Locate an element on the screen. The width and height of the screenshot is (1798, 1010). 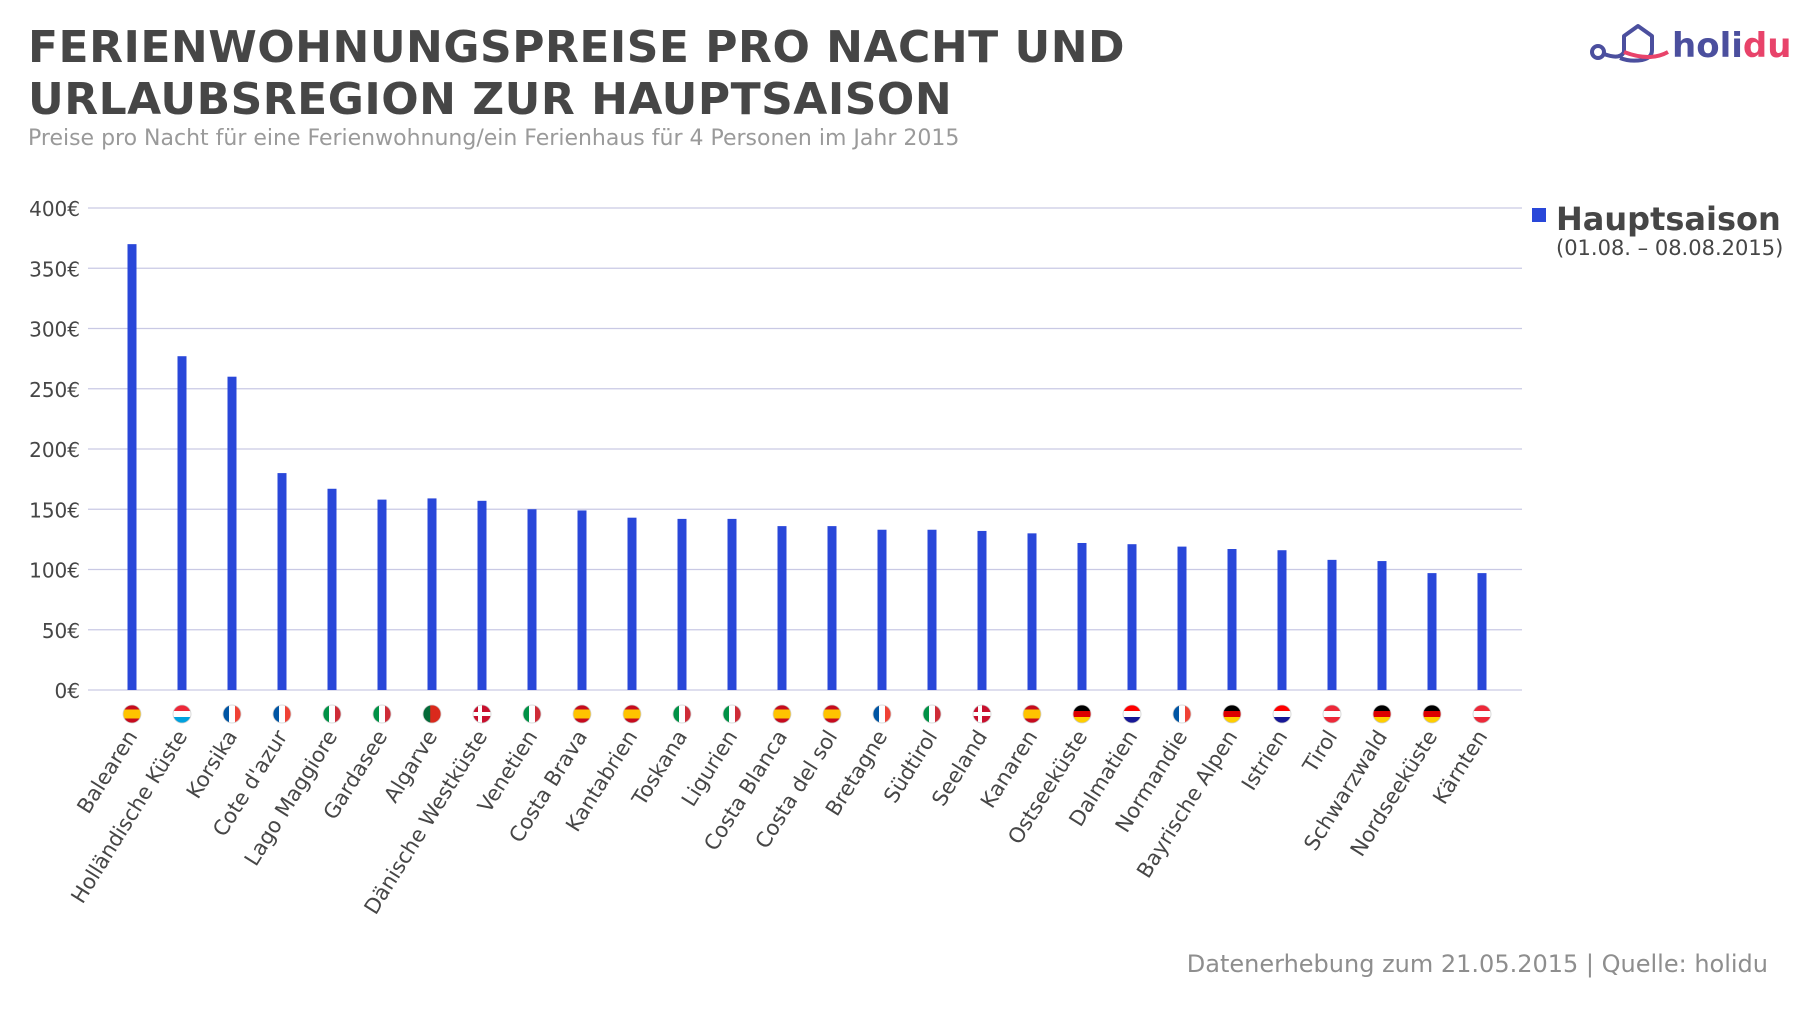
x-category-label: Istrien is located at coordinates (1264, 760).